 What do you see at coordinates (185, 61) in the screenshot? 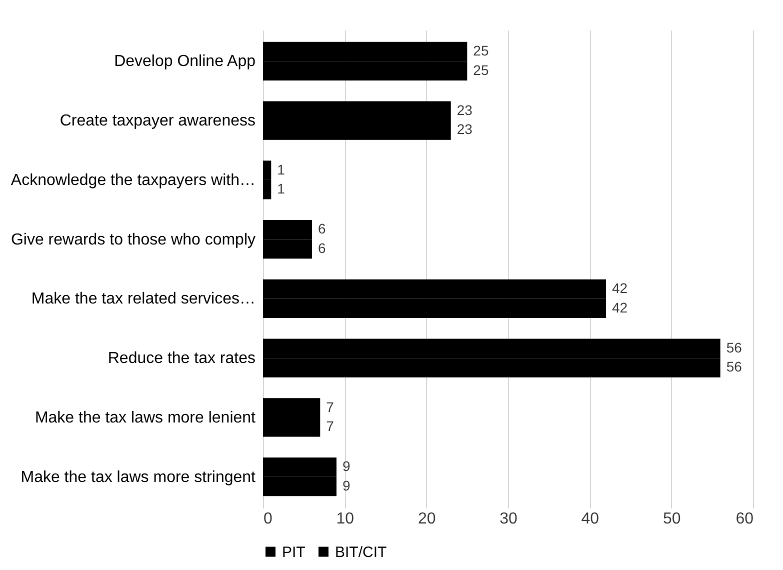
I see `y-tick-label: Develop Online App` at bounding box center [185, 61].